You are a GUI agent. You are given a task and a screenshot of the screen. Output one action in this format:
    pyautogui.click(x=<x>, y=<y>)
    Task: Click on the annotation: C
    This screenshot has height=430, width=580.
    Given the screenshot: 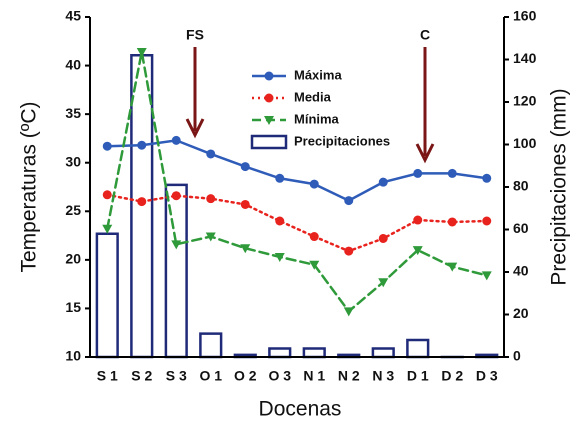 What is the action you would take?
    pyautogui.click(x=425, y=35)
    